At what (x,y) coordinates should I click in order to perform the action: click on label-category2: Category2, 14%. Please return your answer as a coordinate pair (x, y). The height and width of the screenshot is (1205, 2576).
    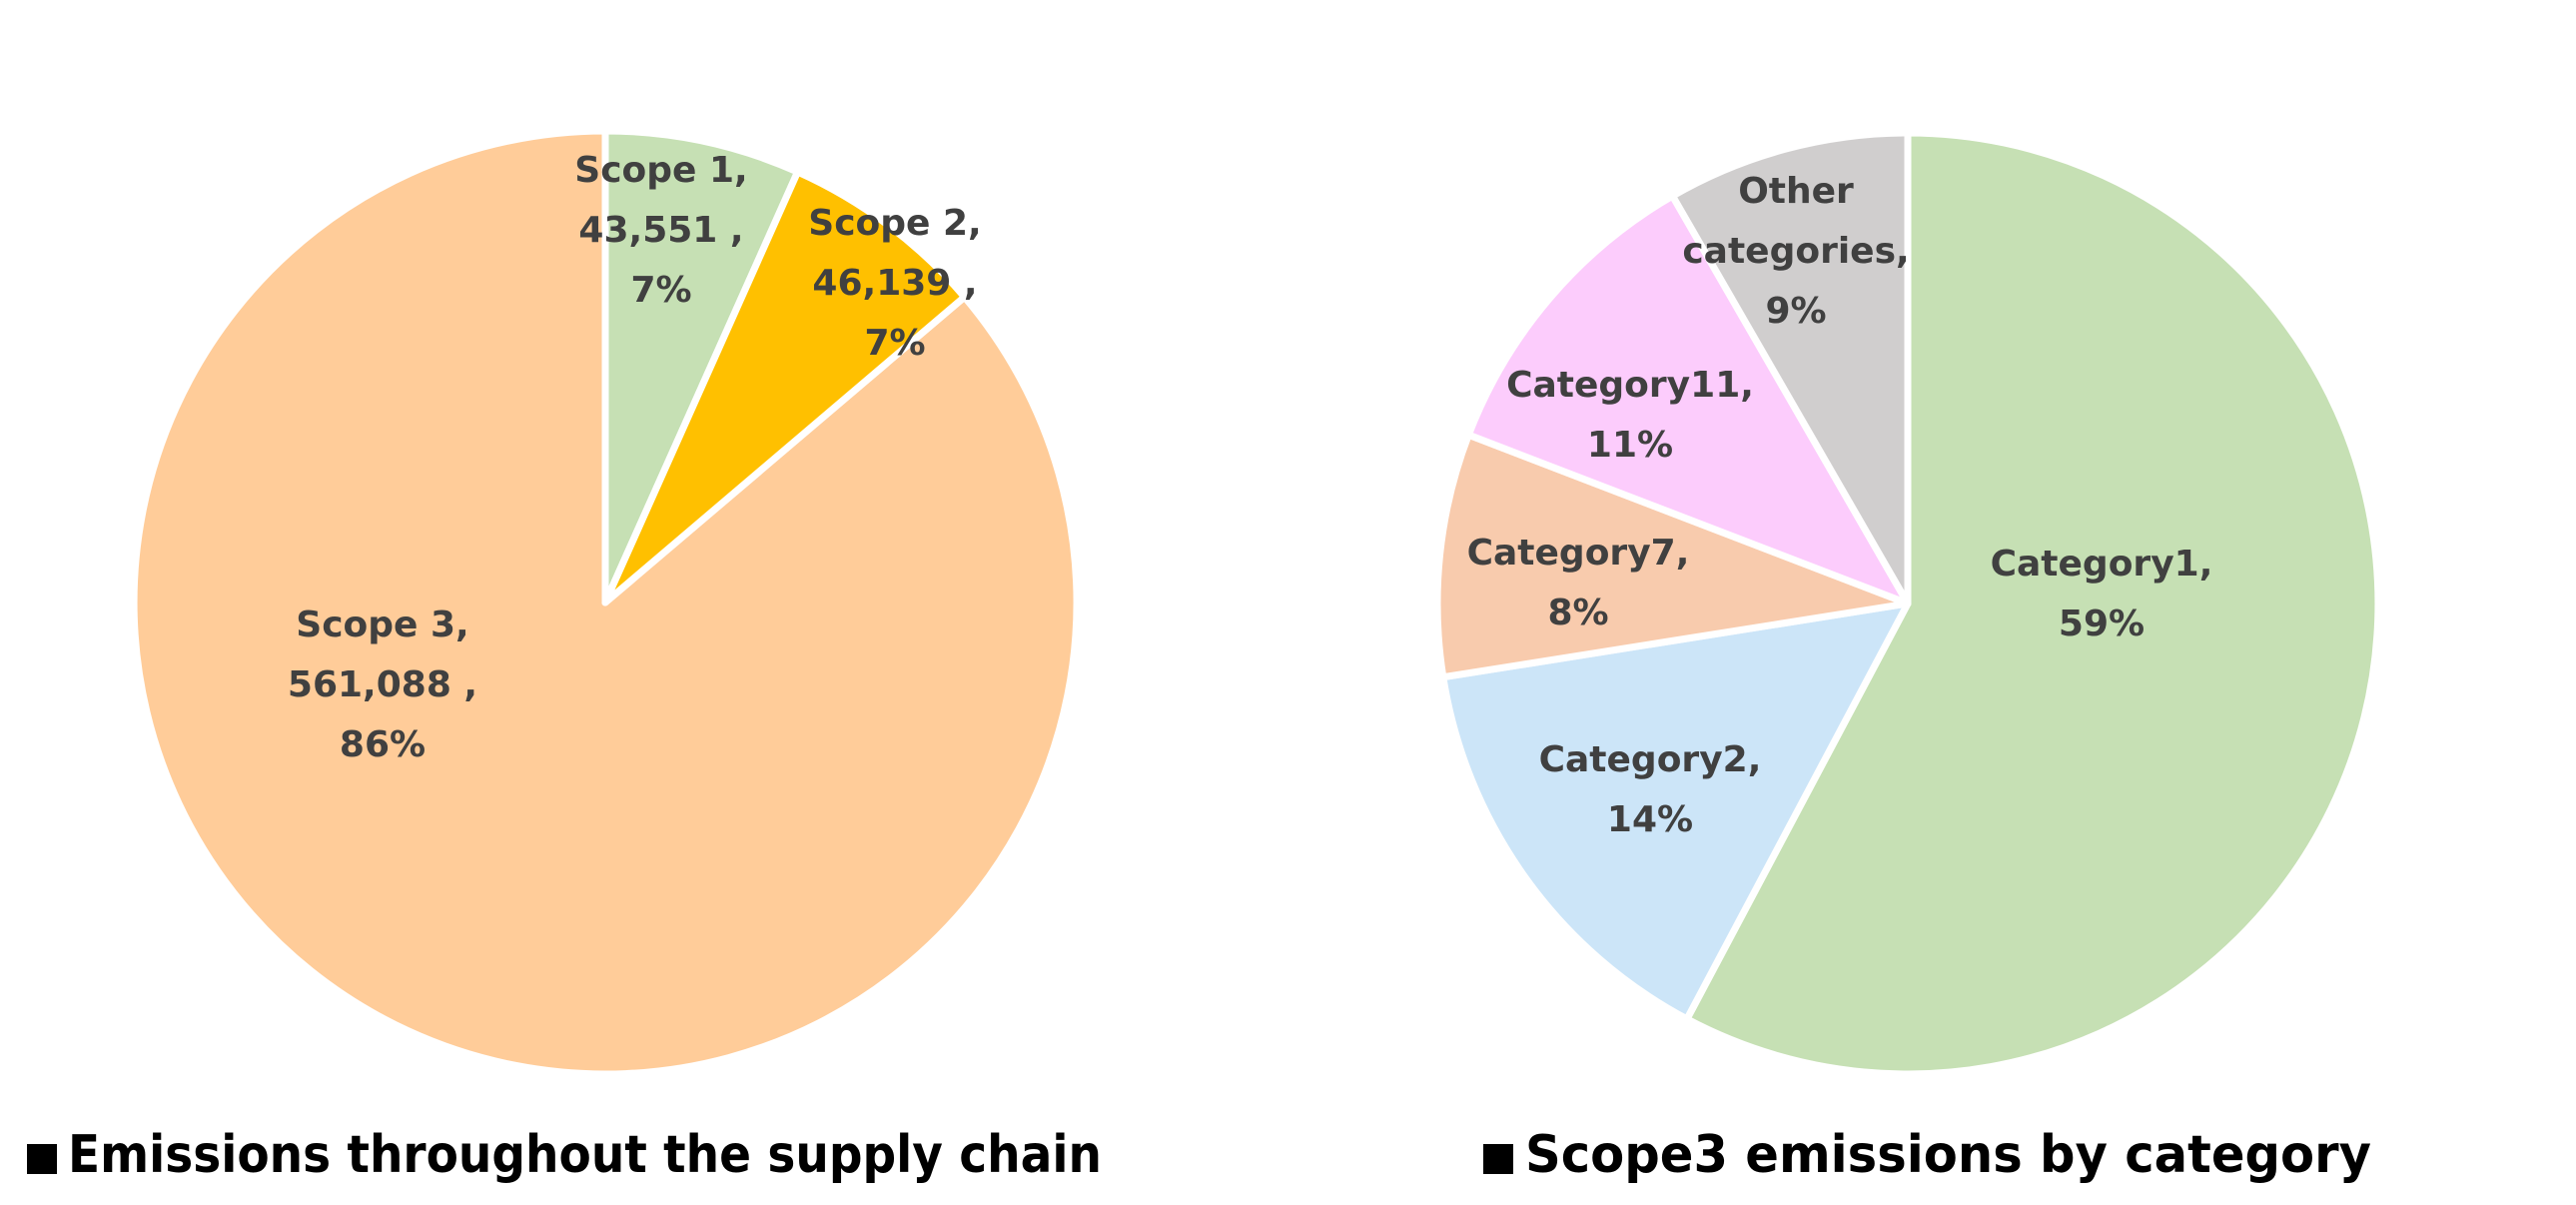
    Looking at the image, I should click on (1651, 789).